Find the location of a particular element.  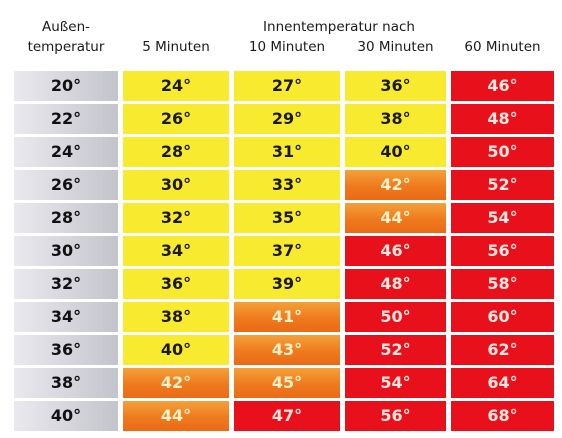

table-row: 28° 32° 35° 44° 54° is located at coordinates (284, 218).